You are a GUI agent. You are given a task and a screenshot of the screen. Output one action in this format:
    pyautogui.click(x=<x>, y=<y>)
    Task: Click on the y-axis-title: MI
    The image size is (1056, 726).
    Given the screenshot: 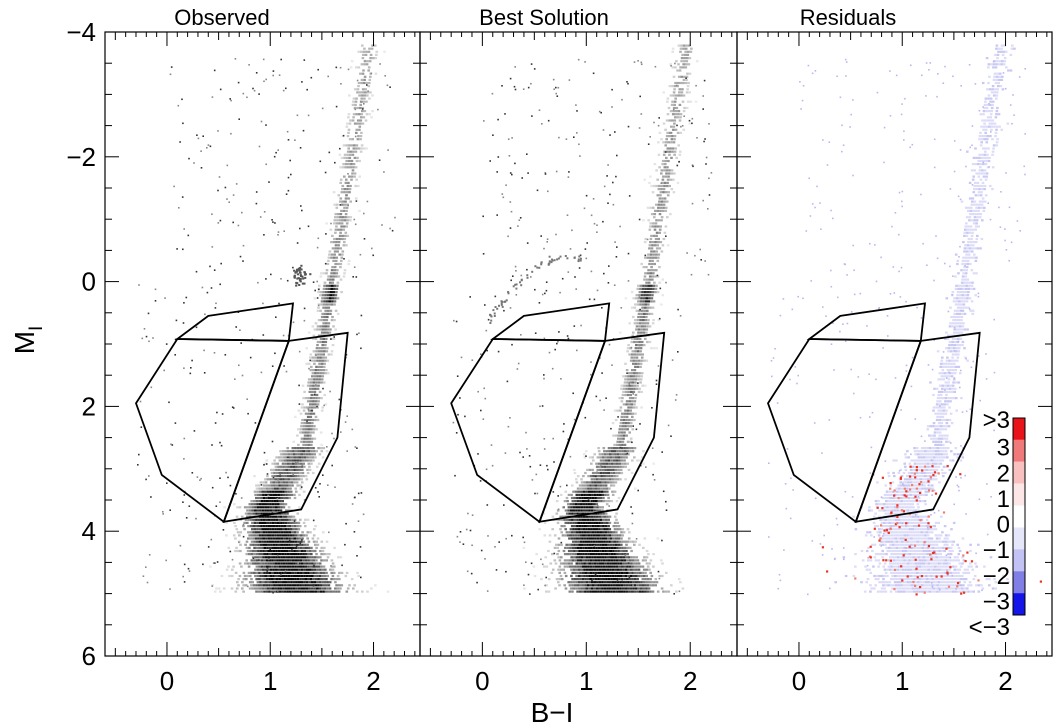 What is the action you would take?
    pyautogui.click(x=28, y=340)
    